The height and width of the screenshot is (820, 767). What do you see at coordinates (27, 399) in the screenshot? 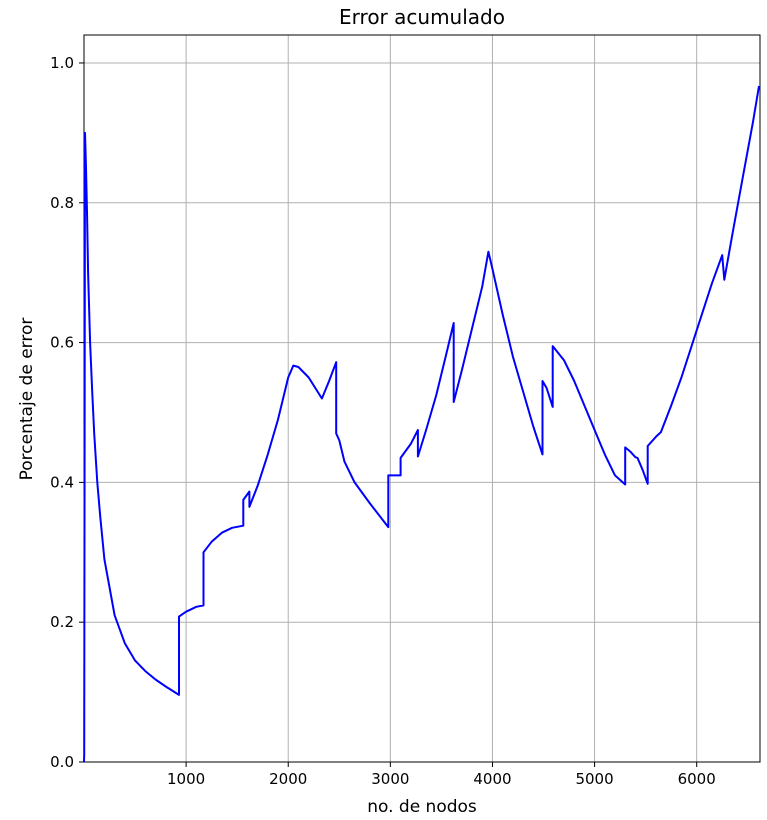
I see `y-axis-label: Porcentaje de error` at bounding box center [27, 399].